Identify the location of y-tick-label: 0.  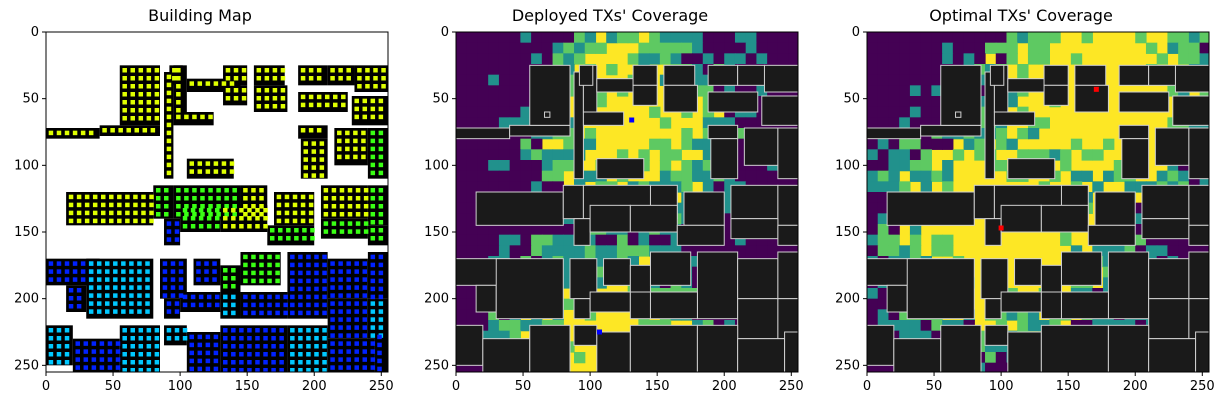
(35, 32).